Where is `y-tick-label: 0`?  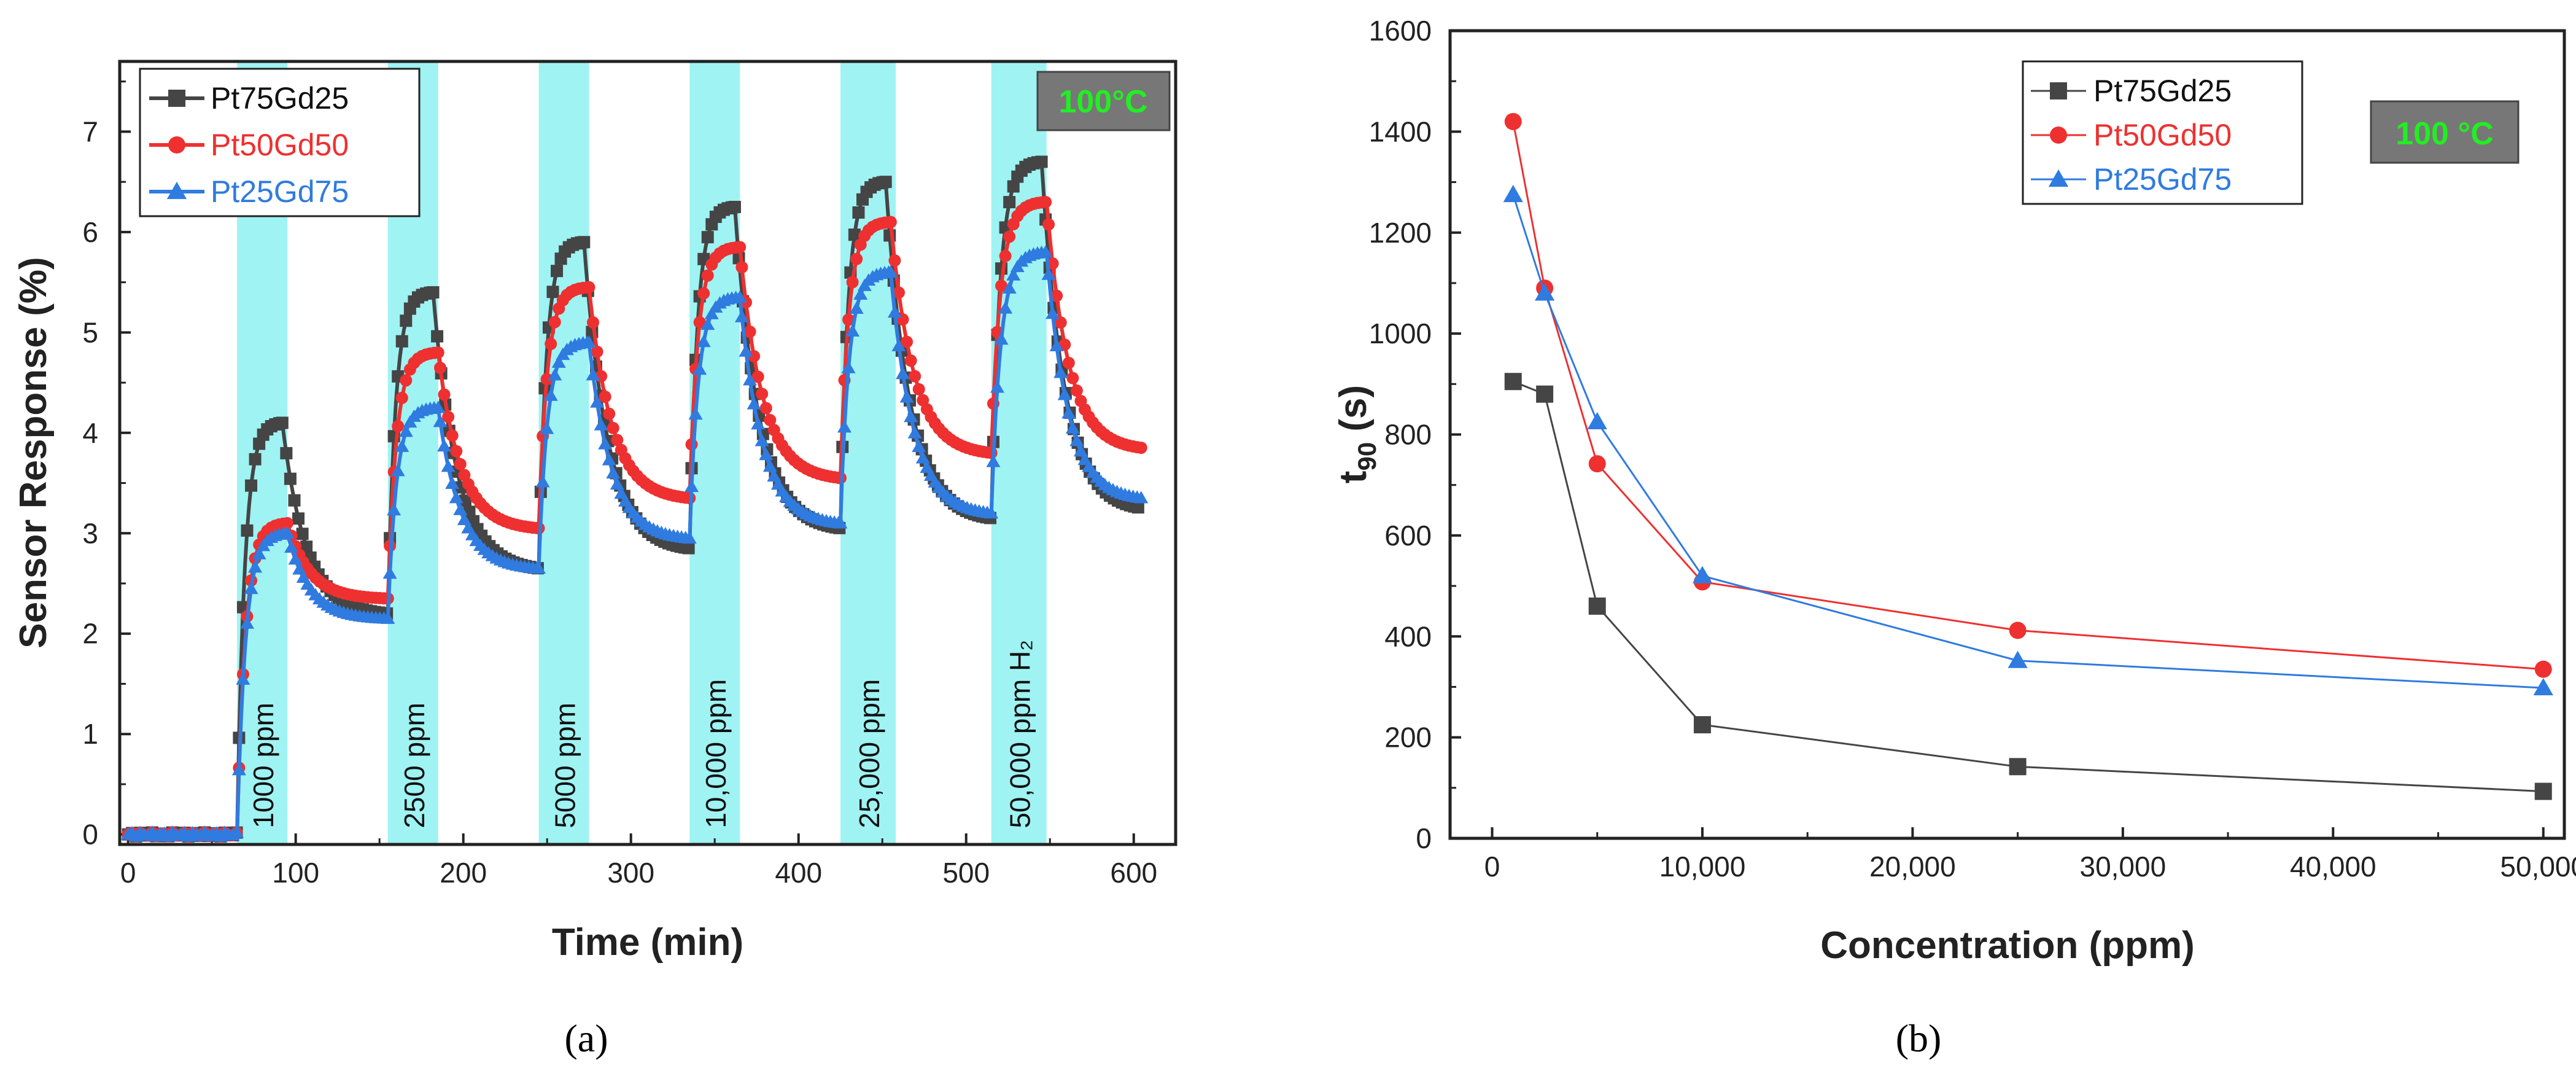
y-tick-label: 0 is located at coordinates (1424, 838).